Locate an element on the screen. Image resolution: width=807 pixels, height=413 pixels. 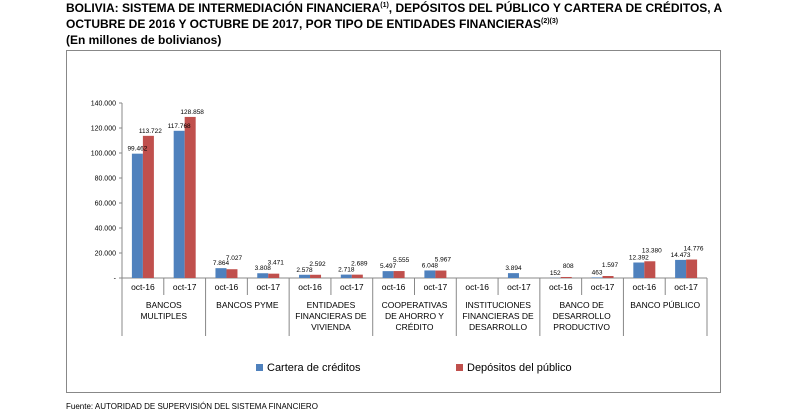
data-label-depositos: 5.967 is located at coordinates (443, 260).